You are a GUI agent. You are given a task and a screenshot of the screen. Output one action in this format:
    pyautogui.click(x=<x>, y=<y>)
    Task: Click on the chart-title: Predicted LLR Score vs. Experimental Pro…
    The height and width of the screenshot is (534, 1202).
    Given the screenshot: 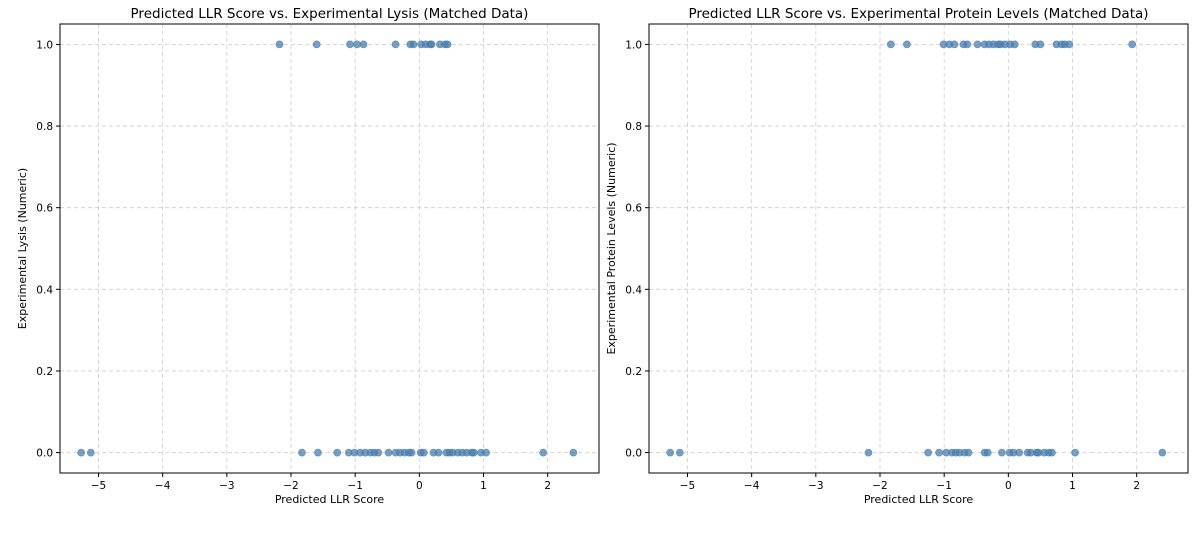 What is the action you would take?
    pyautogui.click(x=918, y=14)
    